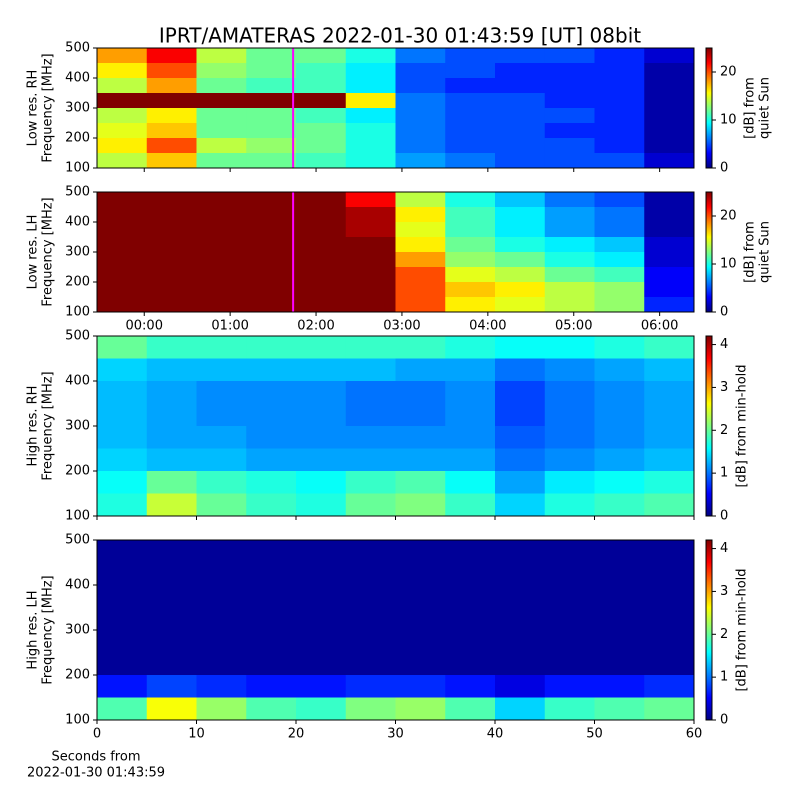 The width and height of the screenshot is (800, 800). Describe the element at coordinates (77, 540) in the screenshot. I see `y-tick-label: 500` at that location.